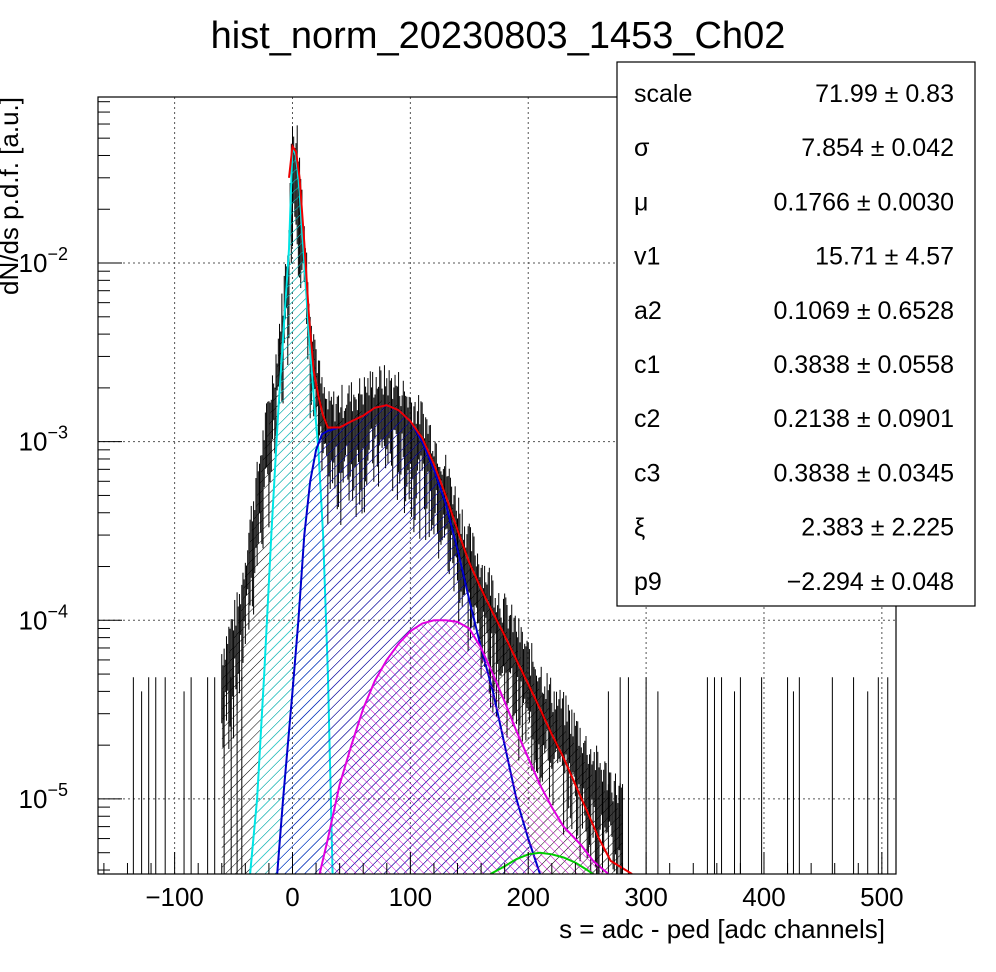 This screenshot has height=972, width=996. What do you see at coordinates (57, 790) in the screenshot?
I see `y-tick-exponent: −5` at bounding box center [57, 790].